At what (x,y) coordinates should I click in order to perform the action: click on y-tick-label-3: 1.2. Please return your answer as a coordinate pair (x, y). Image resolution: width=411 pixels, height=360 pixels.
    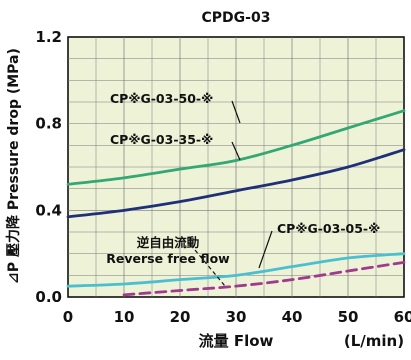
    Looking at the image, I should click on (48, 37).